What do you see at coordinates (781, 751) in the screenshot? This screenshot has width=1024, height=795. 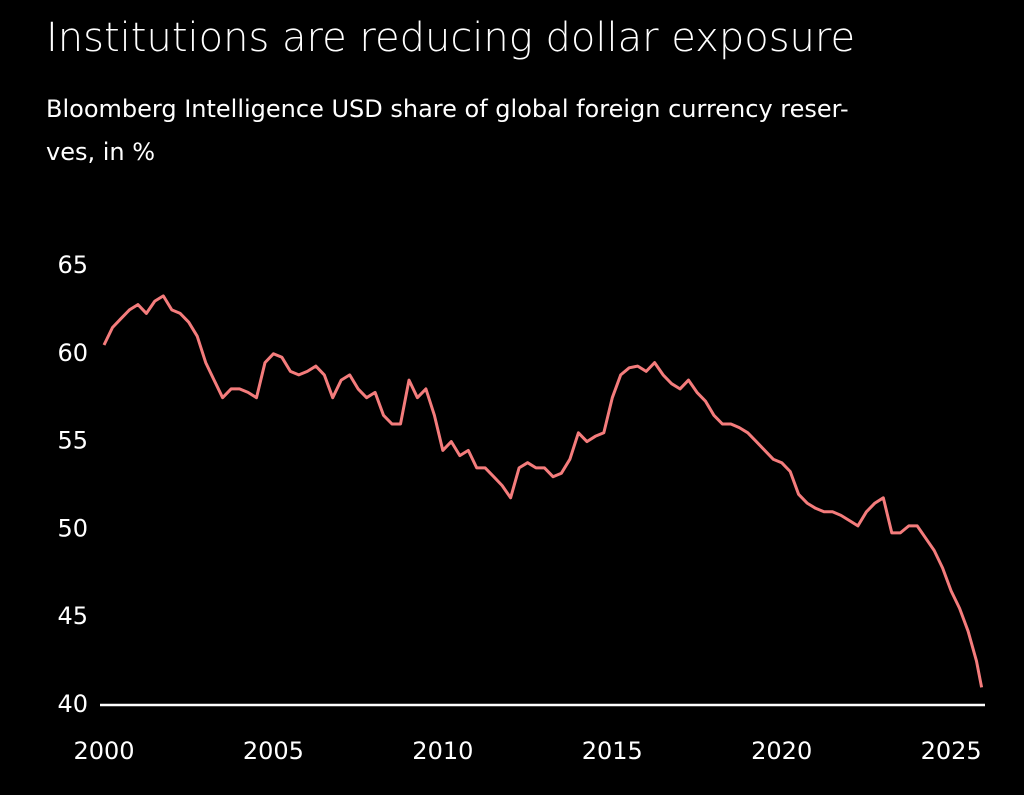 I see `x-tick-label: 2020` at bounding box center [781, 751].